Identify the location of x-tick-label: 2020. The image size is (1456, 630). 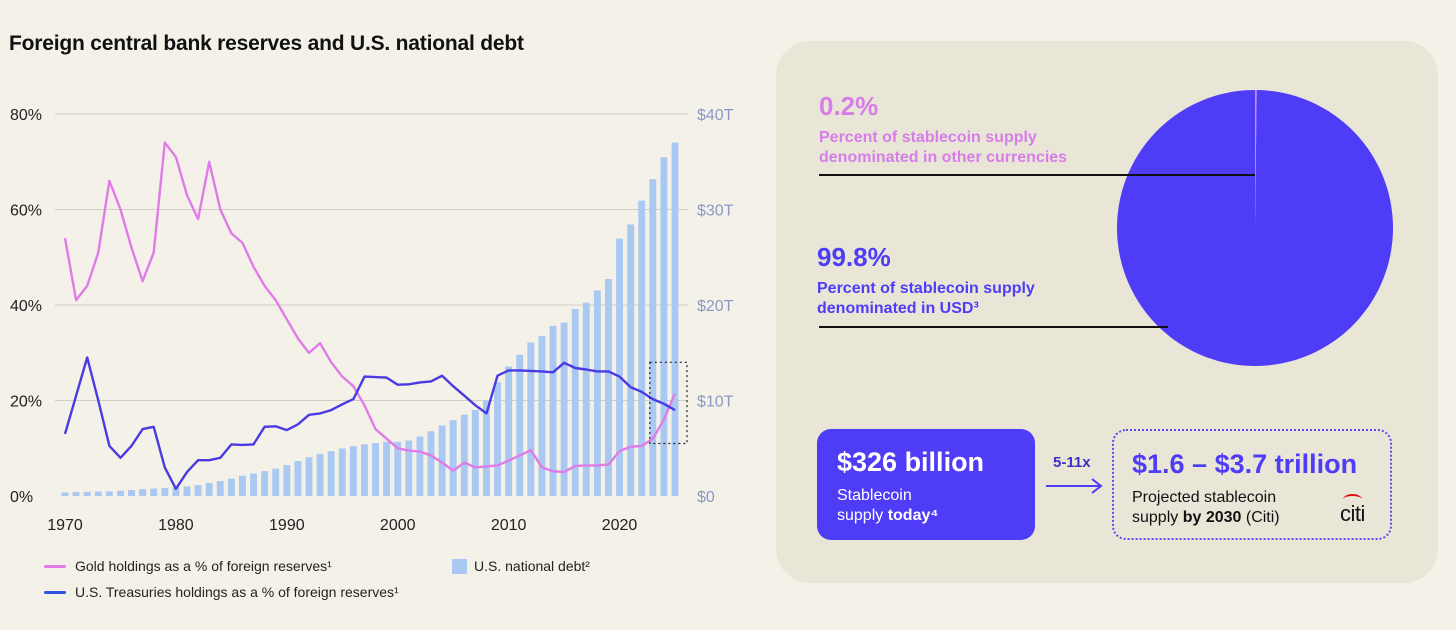
(620, 525).